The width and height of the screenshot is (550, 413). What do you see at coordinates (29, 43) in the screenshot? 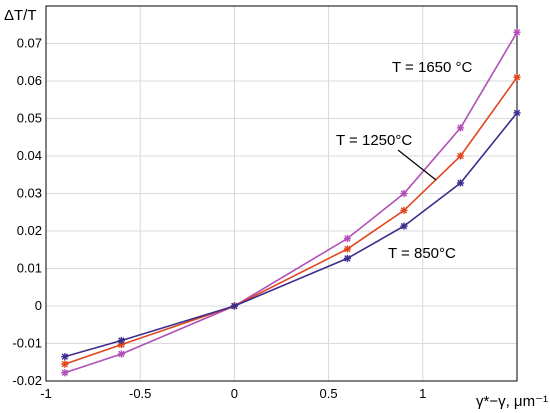
I see `y-tick-label: 0.07` at bounding box center [29, 43].